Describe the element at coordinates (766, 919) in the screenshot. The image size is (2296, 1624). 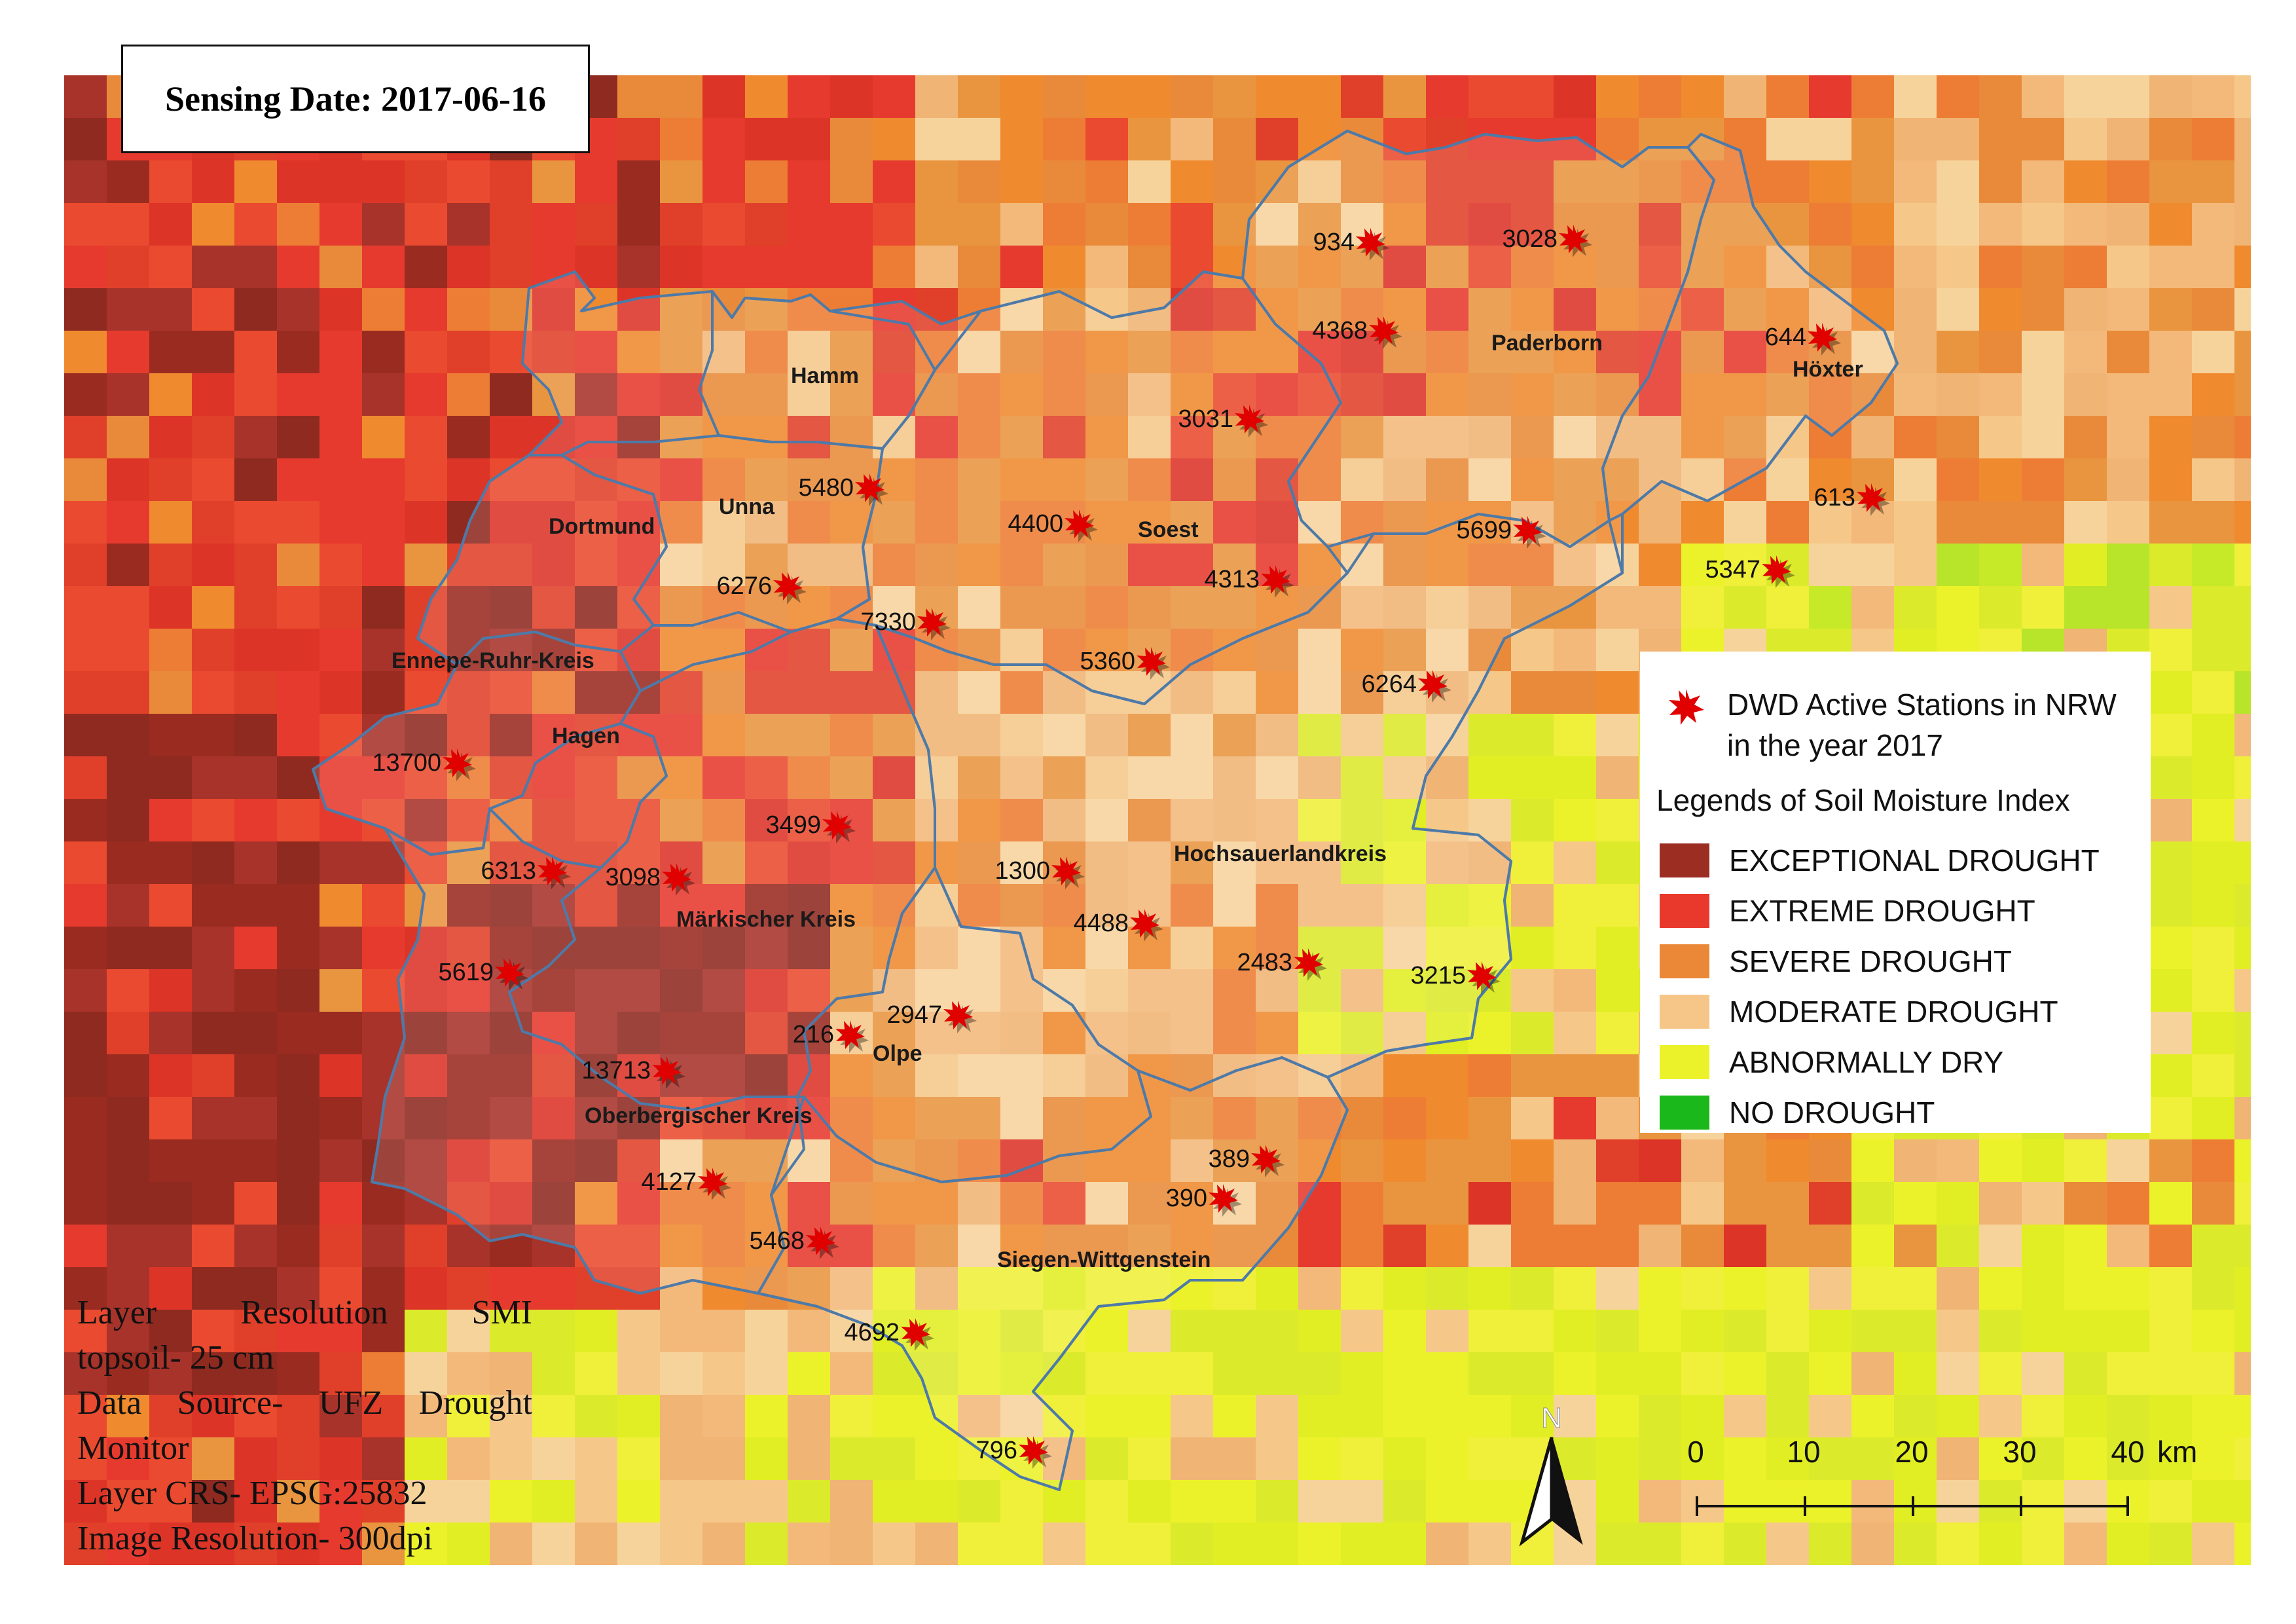
I see `district-label: Märkischer Kreis` at that location.